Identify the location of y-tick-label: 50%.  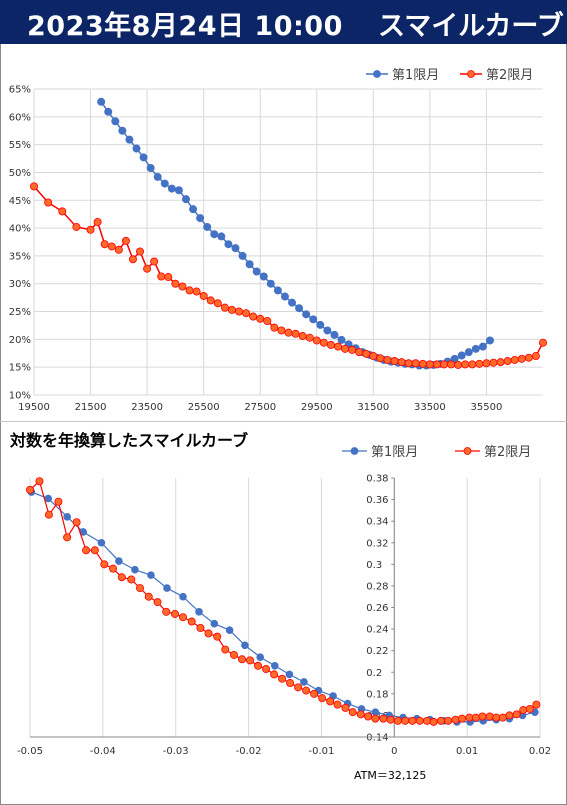
(20, 173).